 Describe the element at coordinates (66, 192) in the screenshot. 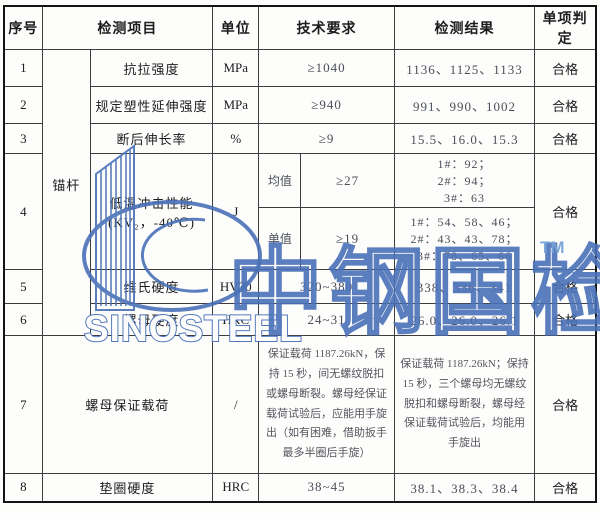

I see `group-cell-anchor-rod: 锚杆` at that location.